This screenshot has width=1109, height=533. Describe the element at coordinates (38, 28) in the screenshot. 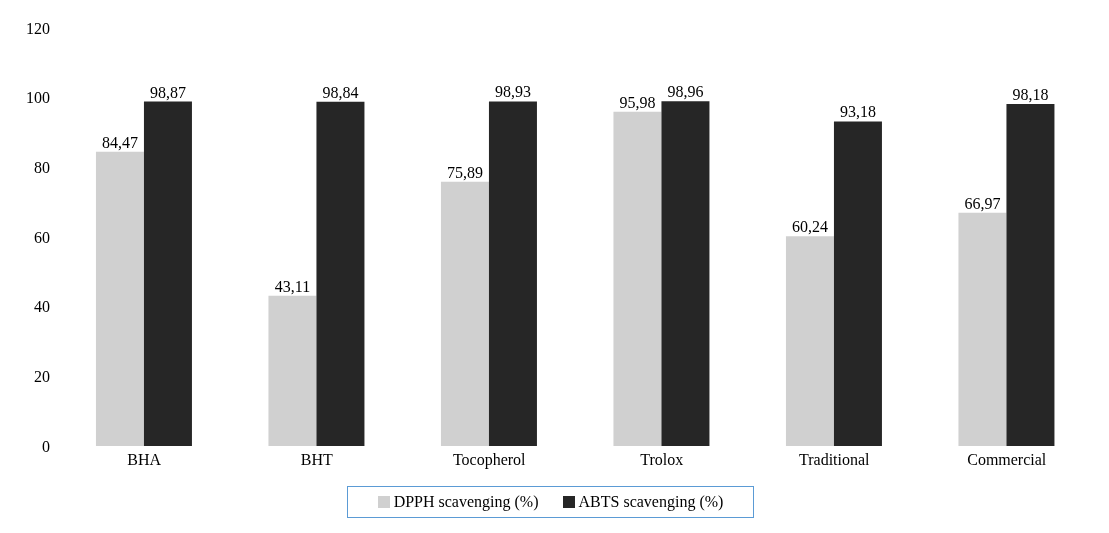

I see `y-tick-label: 120` at that location.